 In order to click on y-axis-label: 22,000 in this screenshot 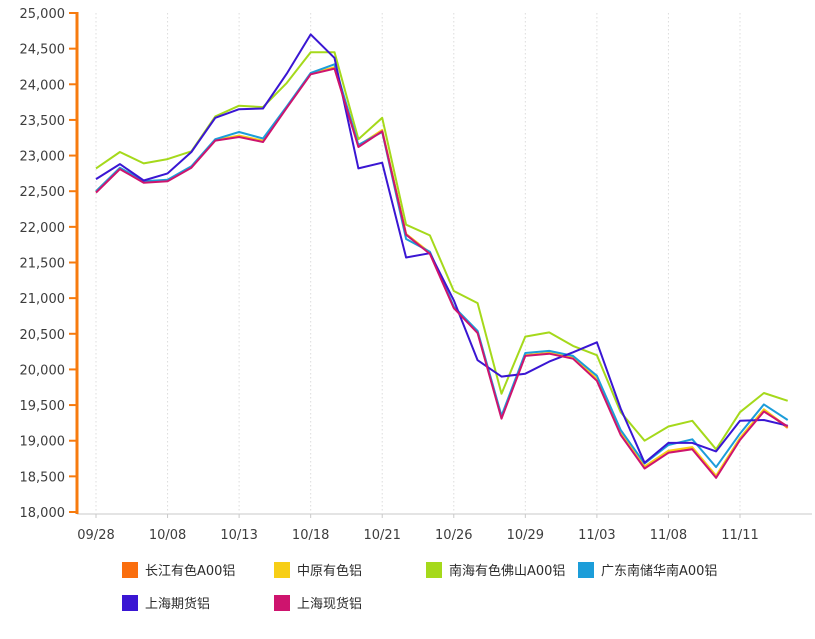, I will do `click(43, 228)`.